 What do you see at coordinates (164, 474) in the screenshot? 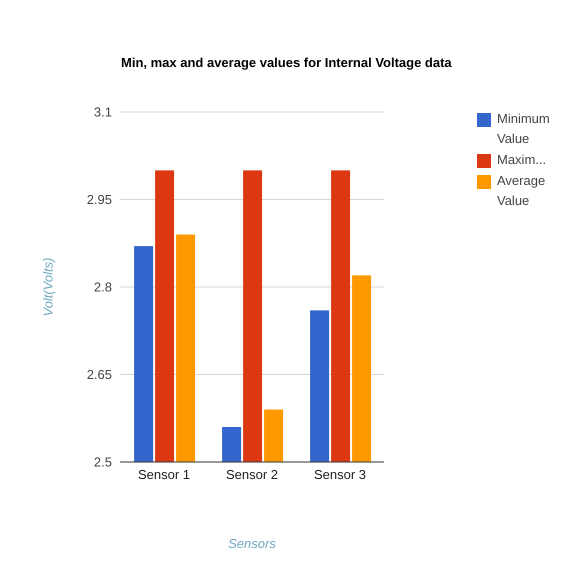
I see `x-tick-label: Sensor 1` at bounding box center [164, 474].